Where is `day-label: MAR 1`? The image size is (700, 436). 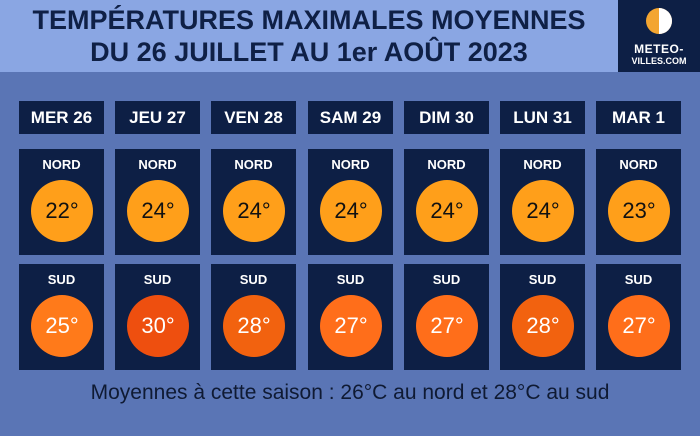
day-label: MAR 1 is located at coordinates (638, 117).